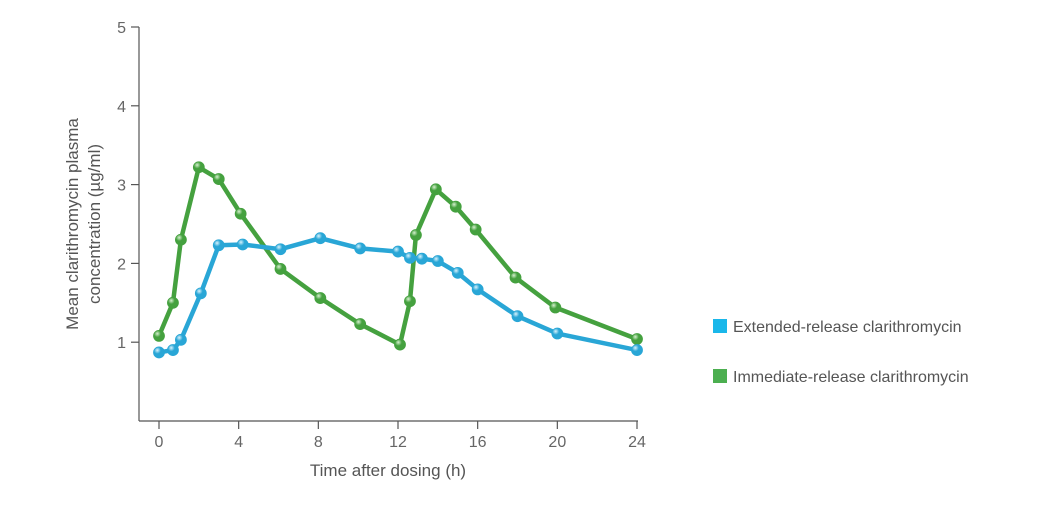 The width and height of the screenshot is (1047, 507). What do you see at coordinates (847, 327) in the screenshot?
I see `legend-label-extended-release: Extended-release clarithromycin` at bounding box center [847, 327].